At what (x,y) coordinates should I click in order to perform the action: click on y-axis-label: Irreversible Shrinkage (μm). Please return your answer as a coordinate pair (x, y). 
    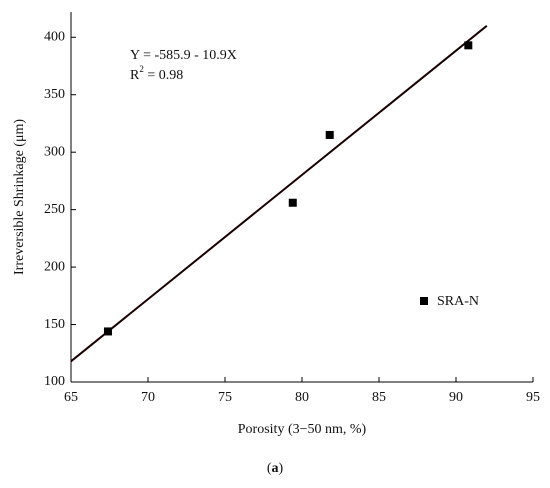
    Looking at the image, I should click on (19, 197).